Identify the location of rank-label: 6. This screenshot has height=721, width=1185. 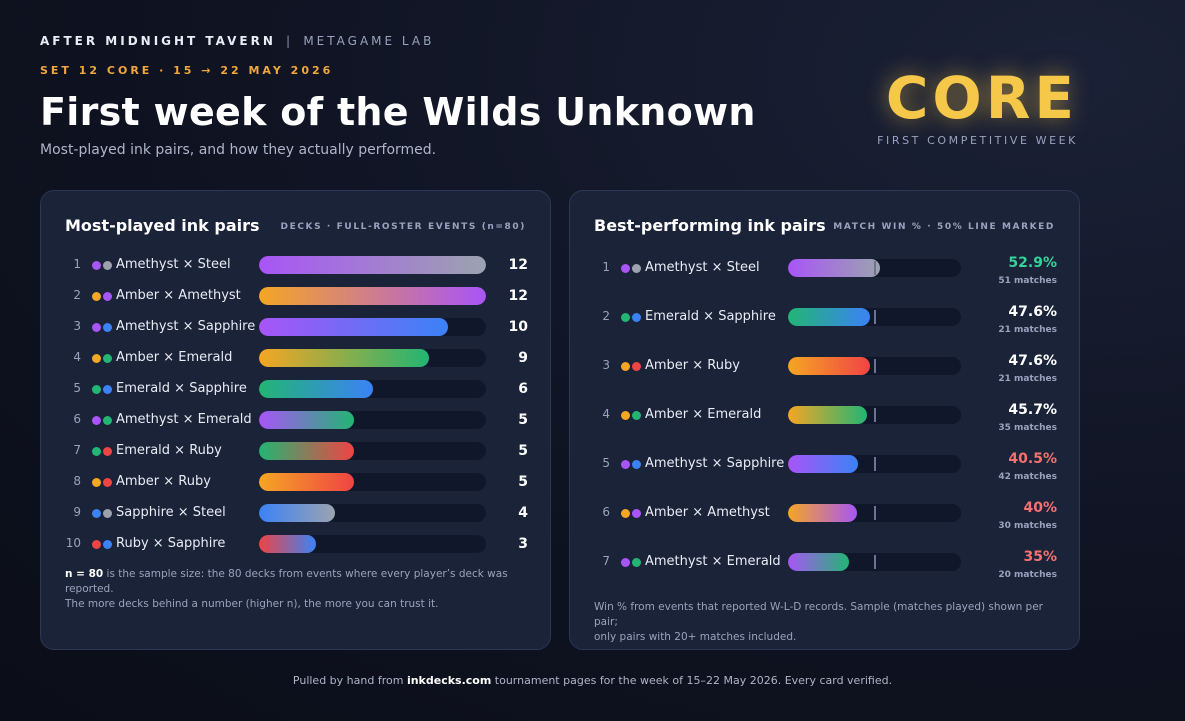
(77, 419).